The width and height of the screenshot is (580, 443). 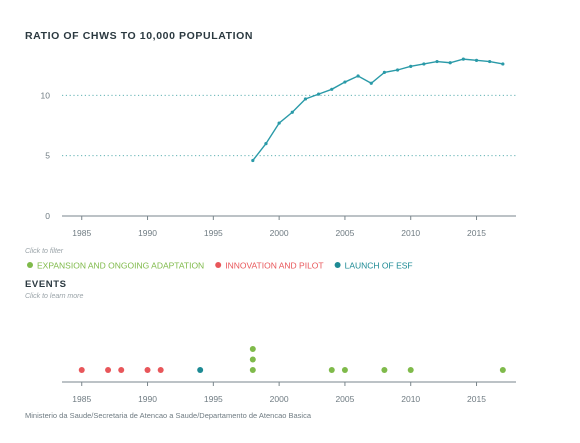 What do you see at coordinates (81, 399) in the screenshot?
I see `events-x-tick-label-1985: 1985` at bounding box center [81, 399].